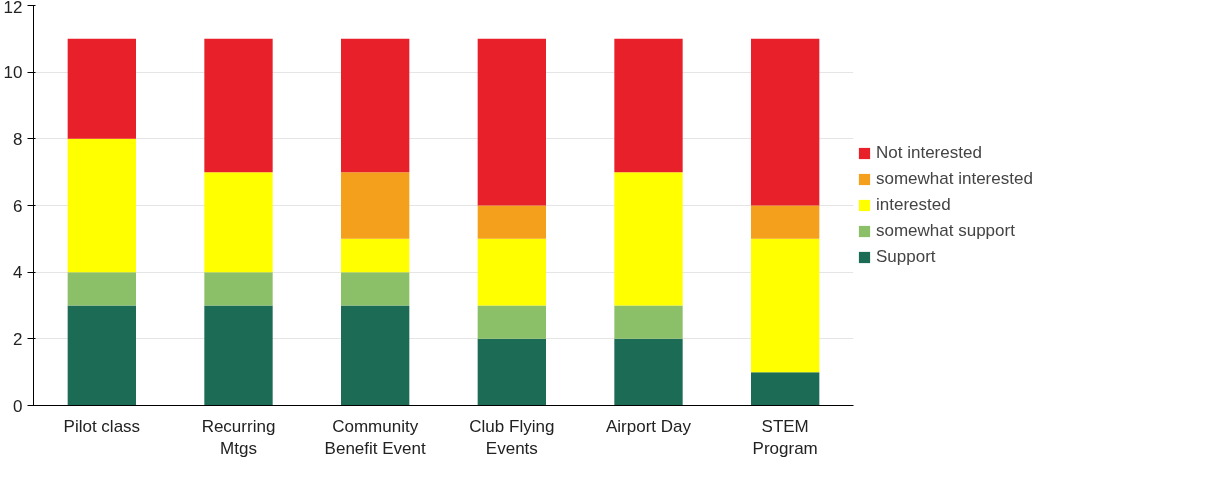 The height and width of the screenshot is (497, 1225). Describe the element at coordinates (13, 8) in the screenshot. I see `y-tick-label: 12` at that location.